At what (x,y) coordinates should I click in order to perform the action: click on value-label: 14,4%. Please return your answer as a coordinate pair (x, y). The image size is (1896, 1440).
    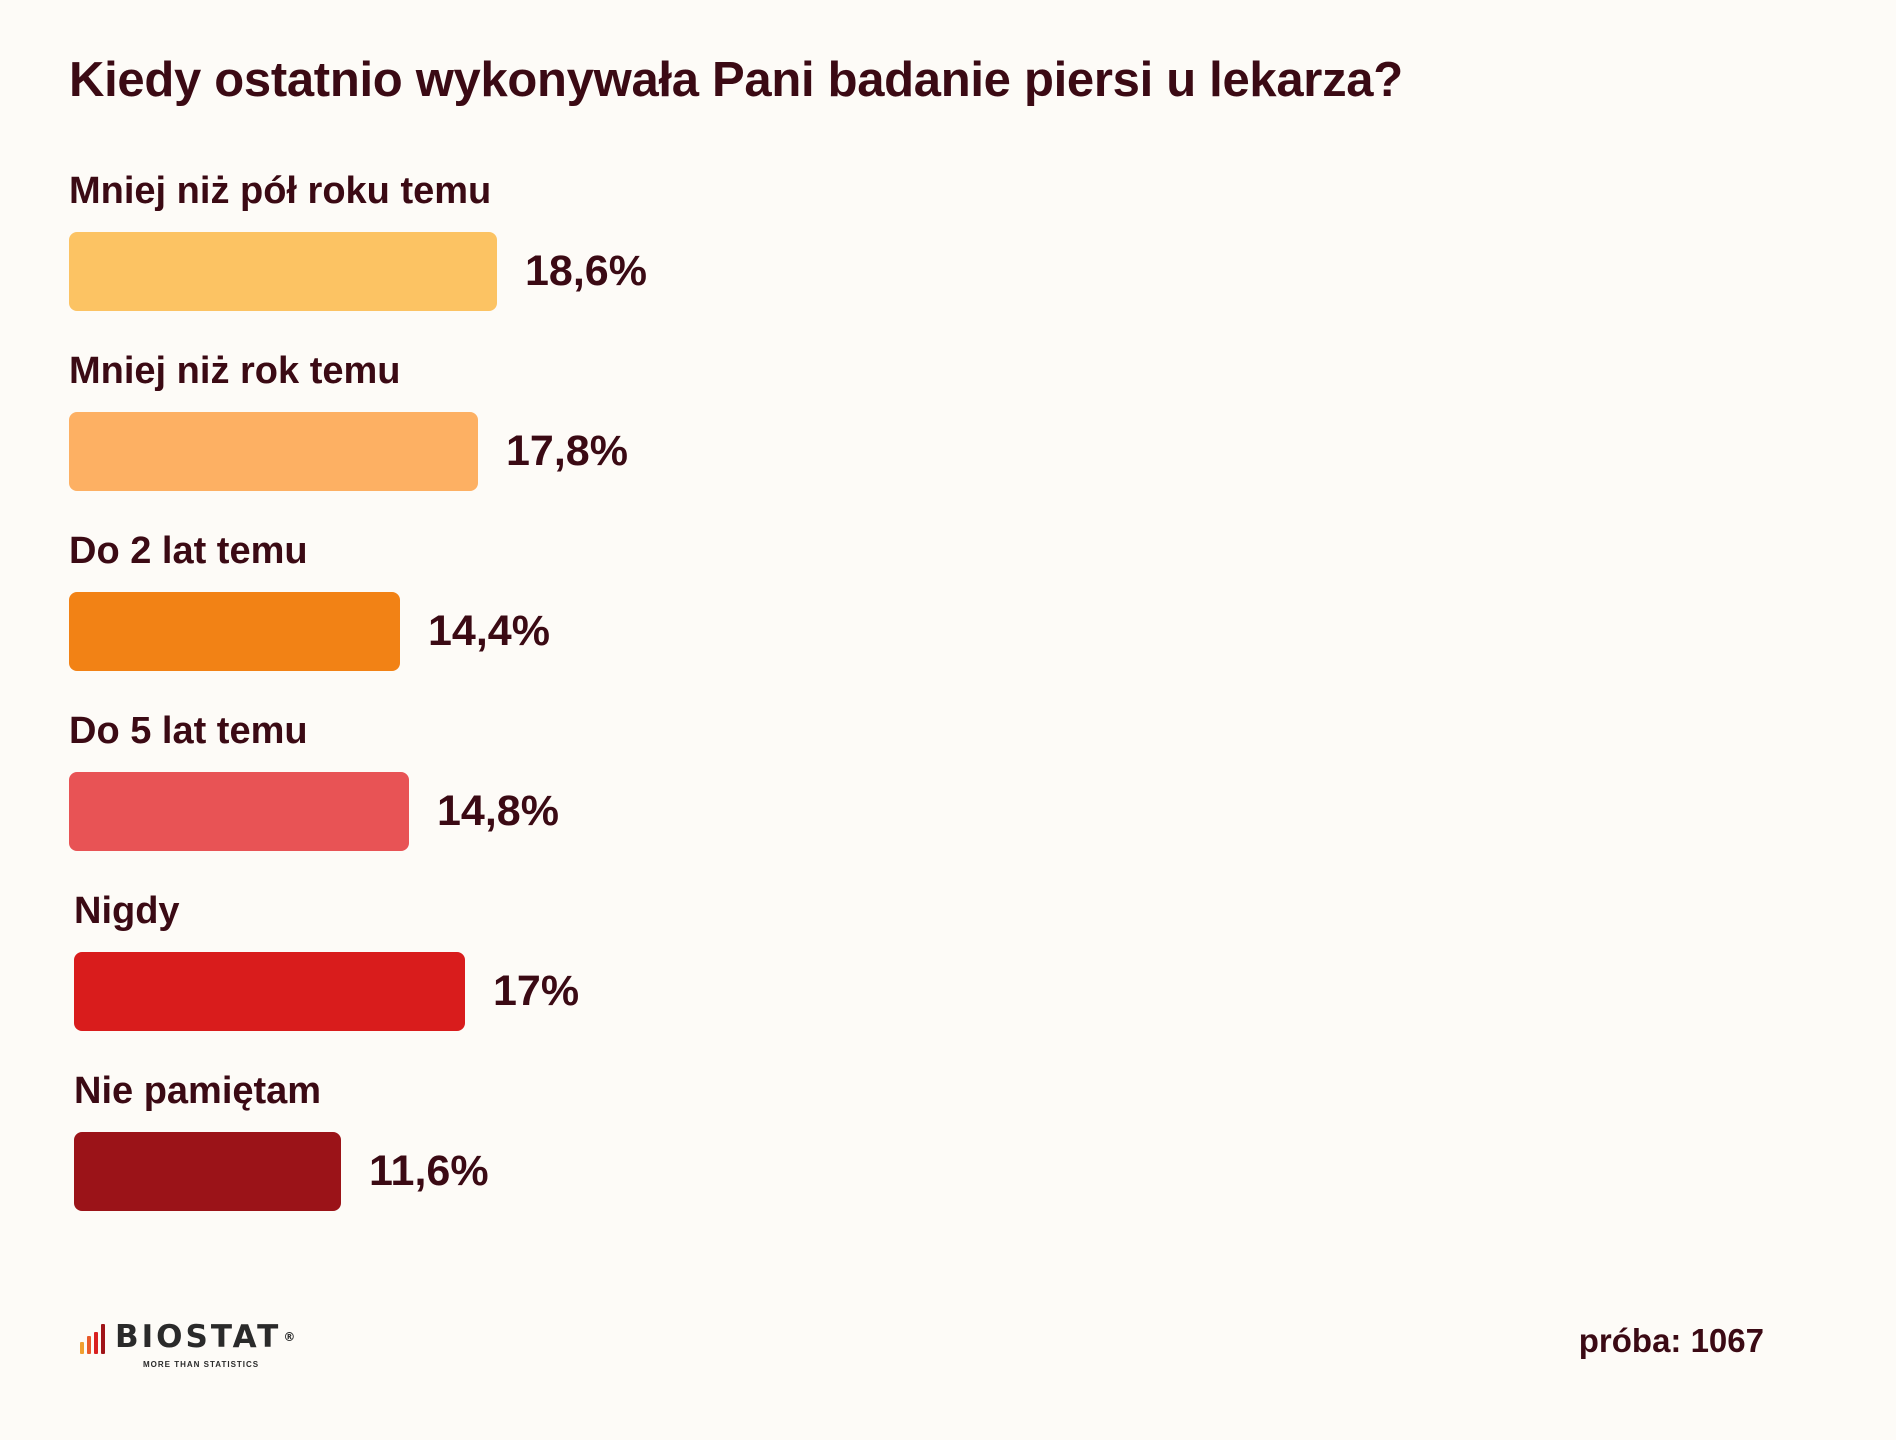
    Looking at the image, I should click on (489, 631).